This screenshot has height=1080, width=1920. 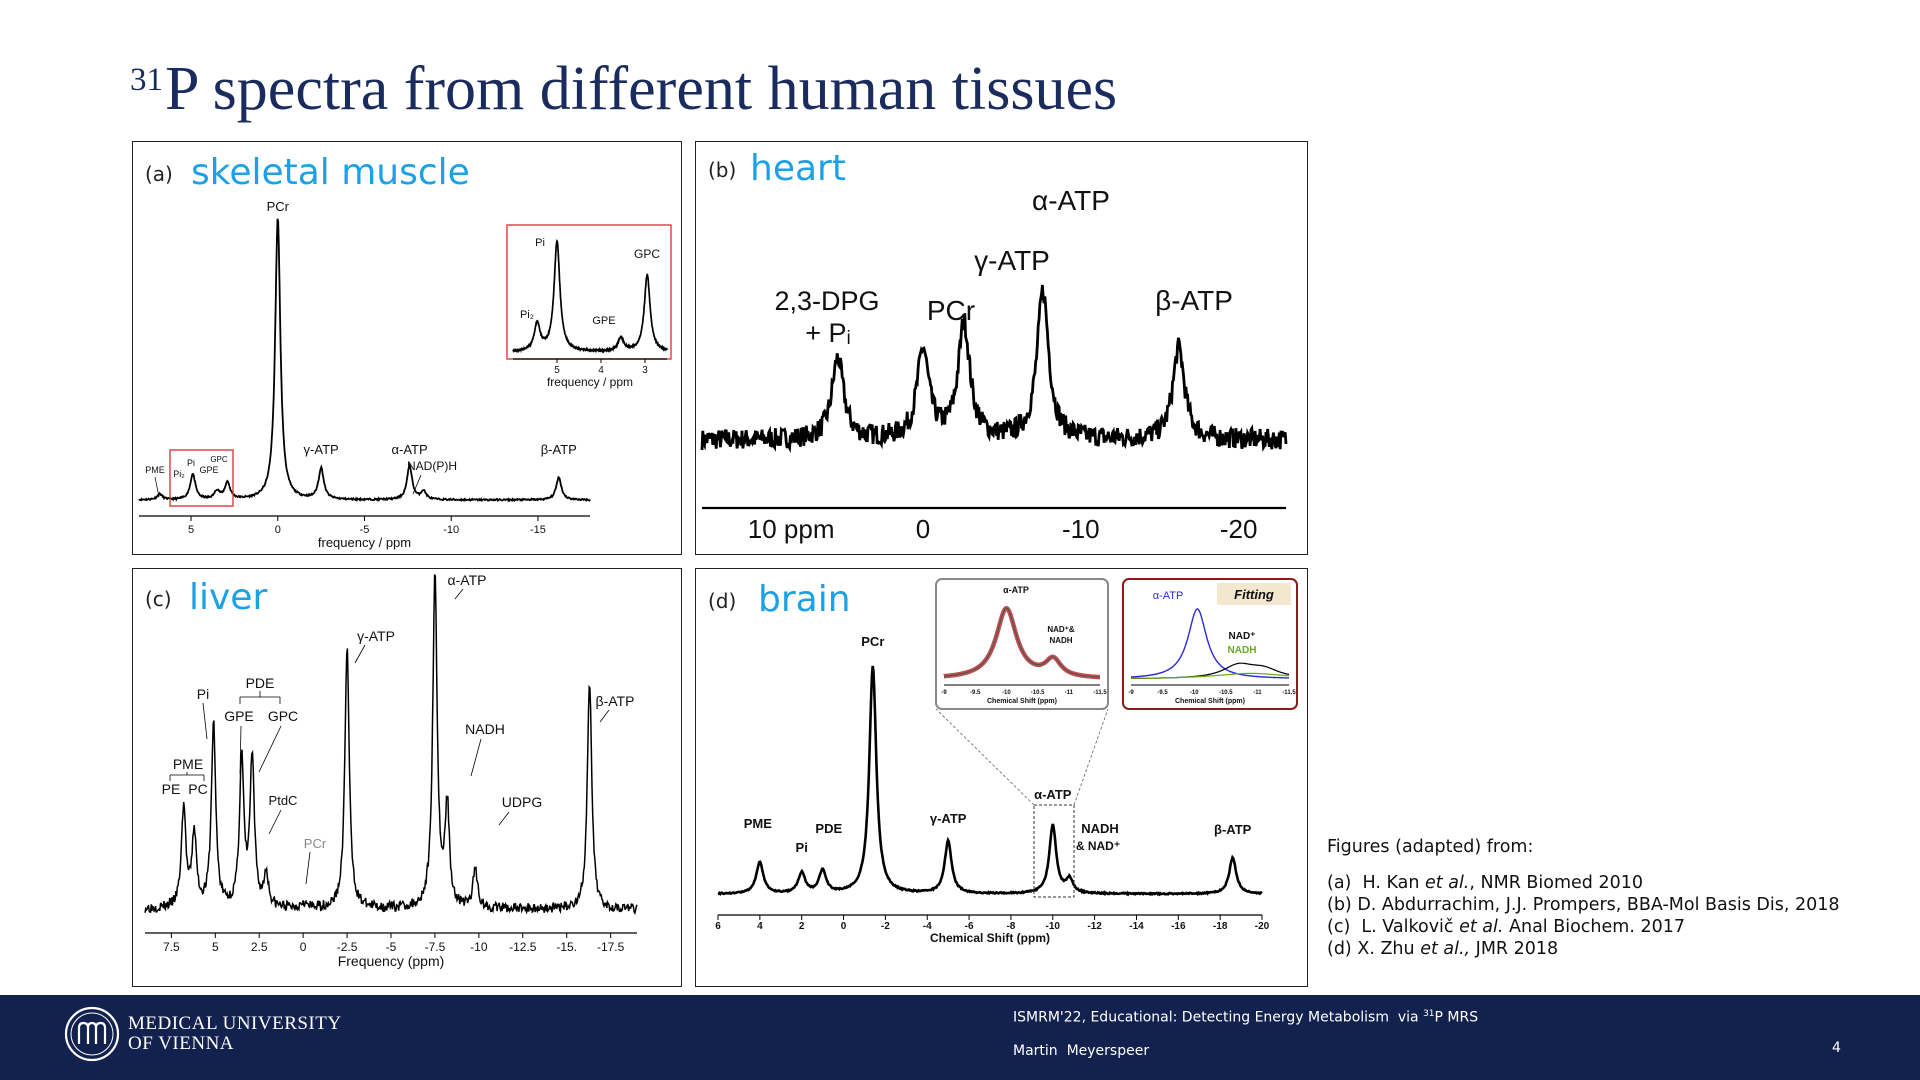 What do you see at coordinates (885, 926) in the screenshot?
I see `x-tick-label: -2` at bounding box center [885, 926].